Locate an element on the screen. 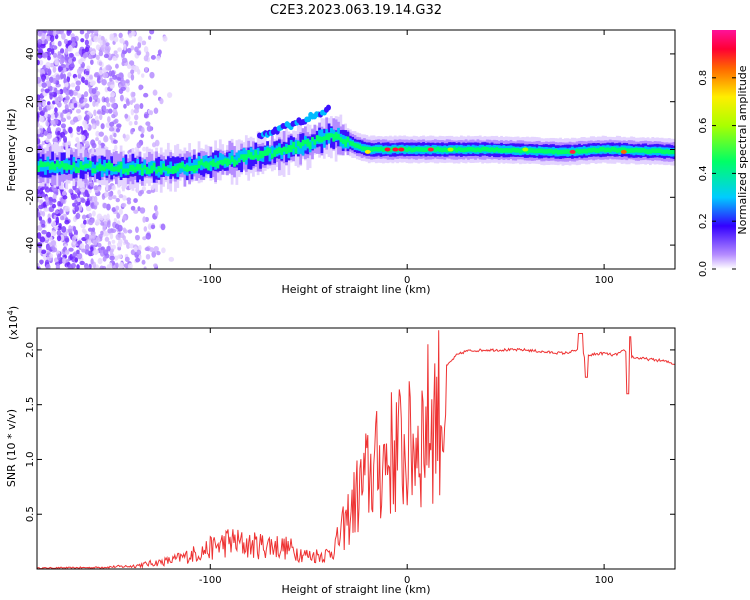 The width and height of the screenshot is (750, 600). spectrogram-y-label: Frequency (Hz) is located at coordinates (11, 150).